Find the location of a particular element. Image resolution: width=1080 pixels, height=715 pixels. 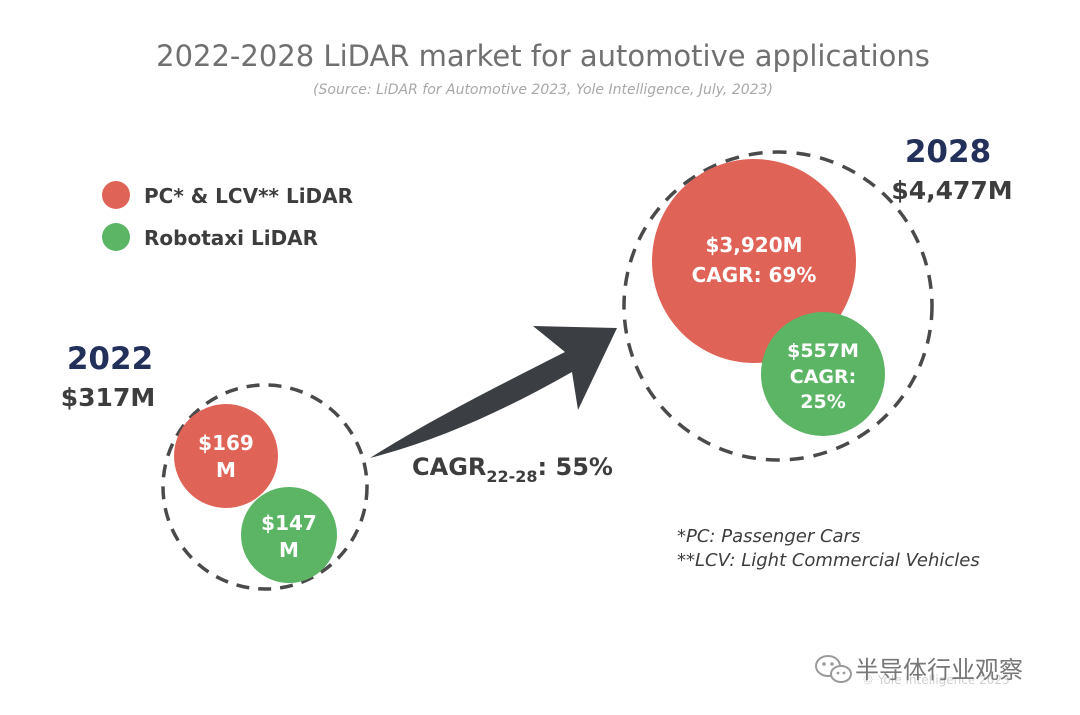

cagr-prefix: CAGR is located at coordinates (449, 467).